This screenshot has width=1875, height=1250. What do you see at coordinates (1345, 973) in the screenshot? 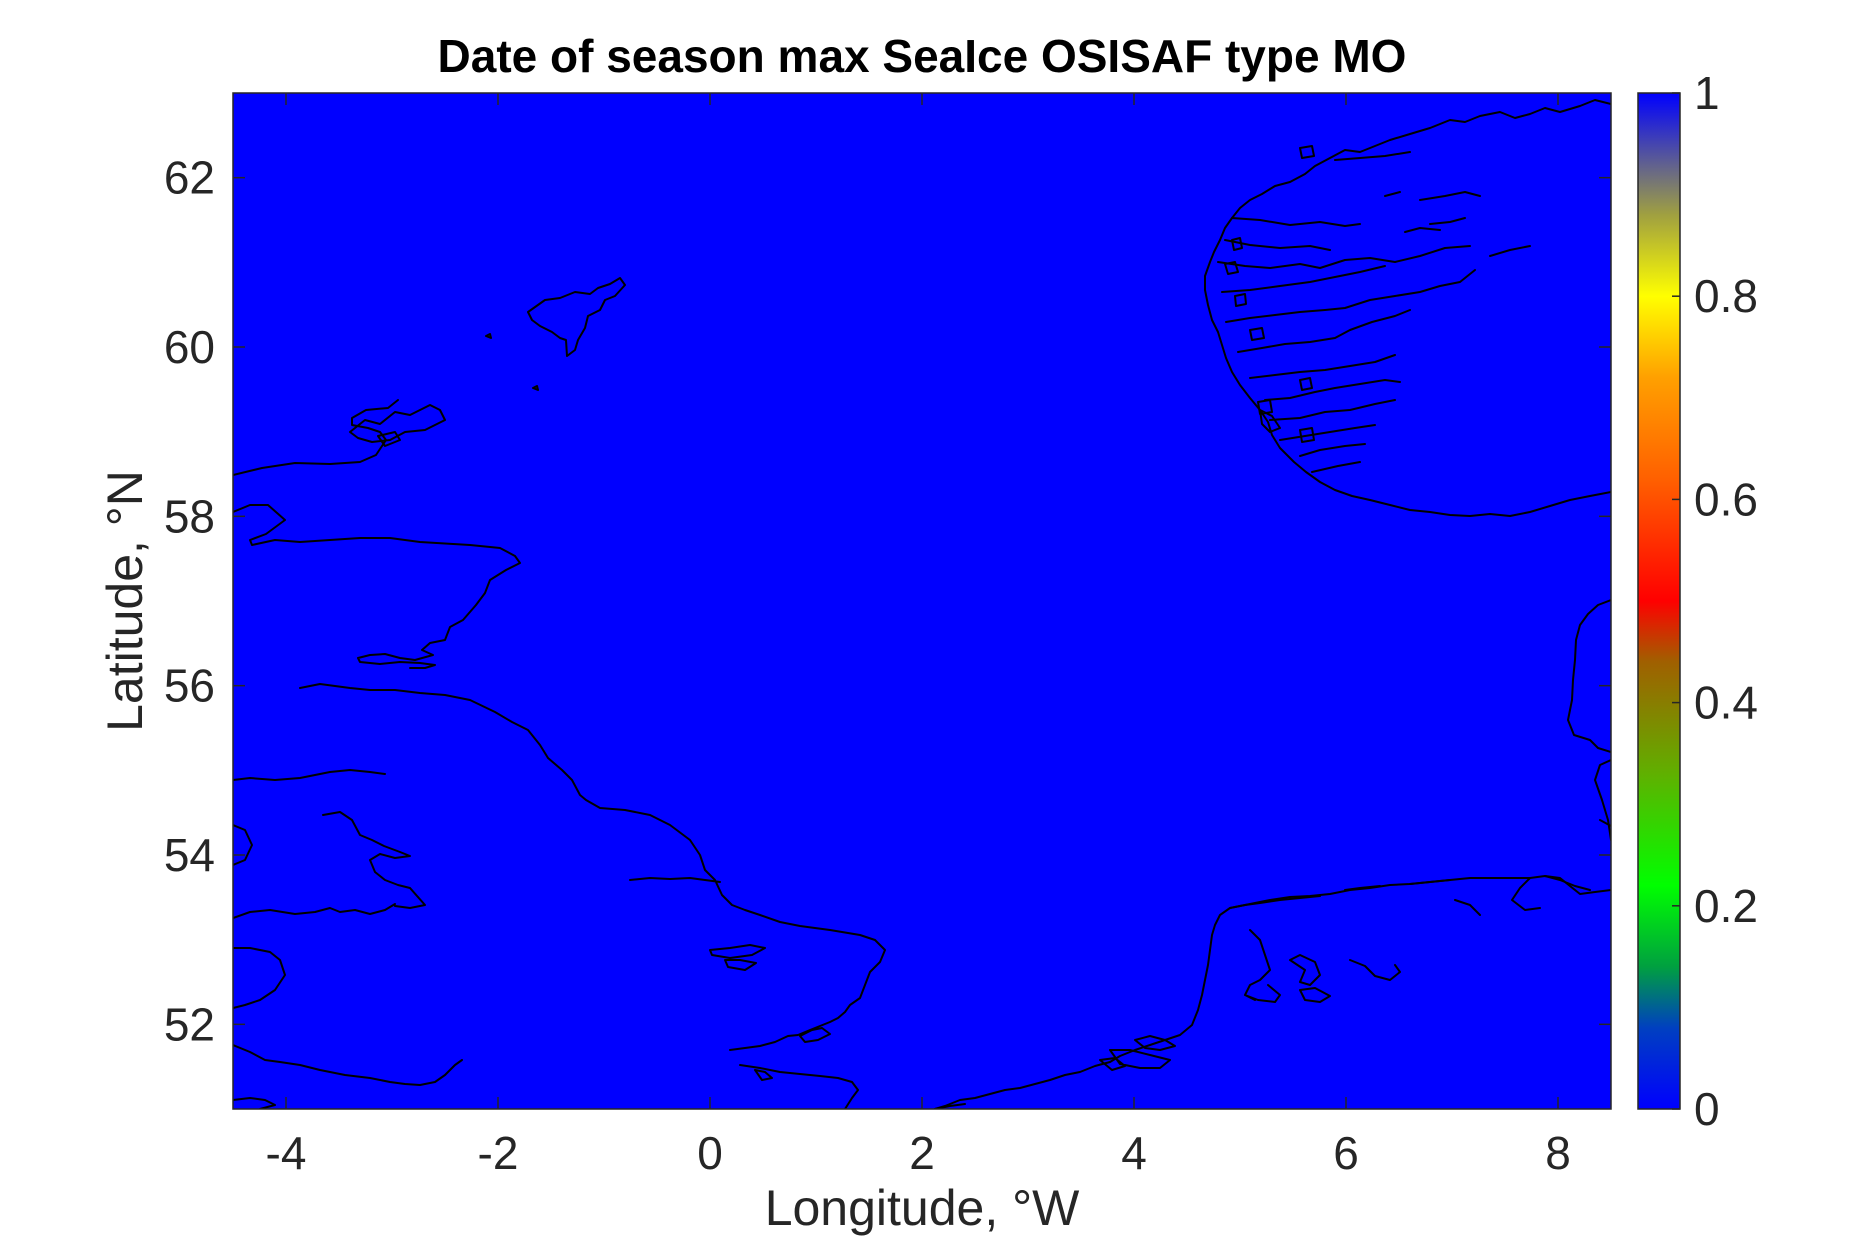
I see `netherlands-islands` at bounding box center [1345, 973].